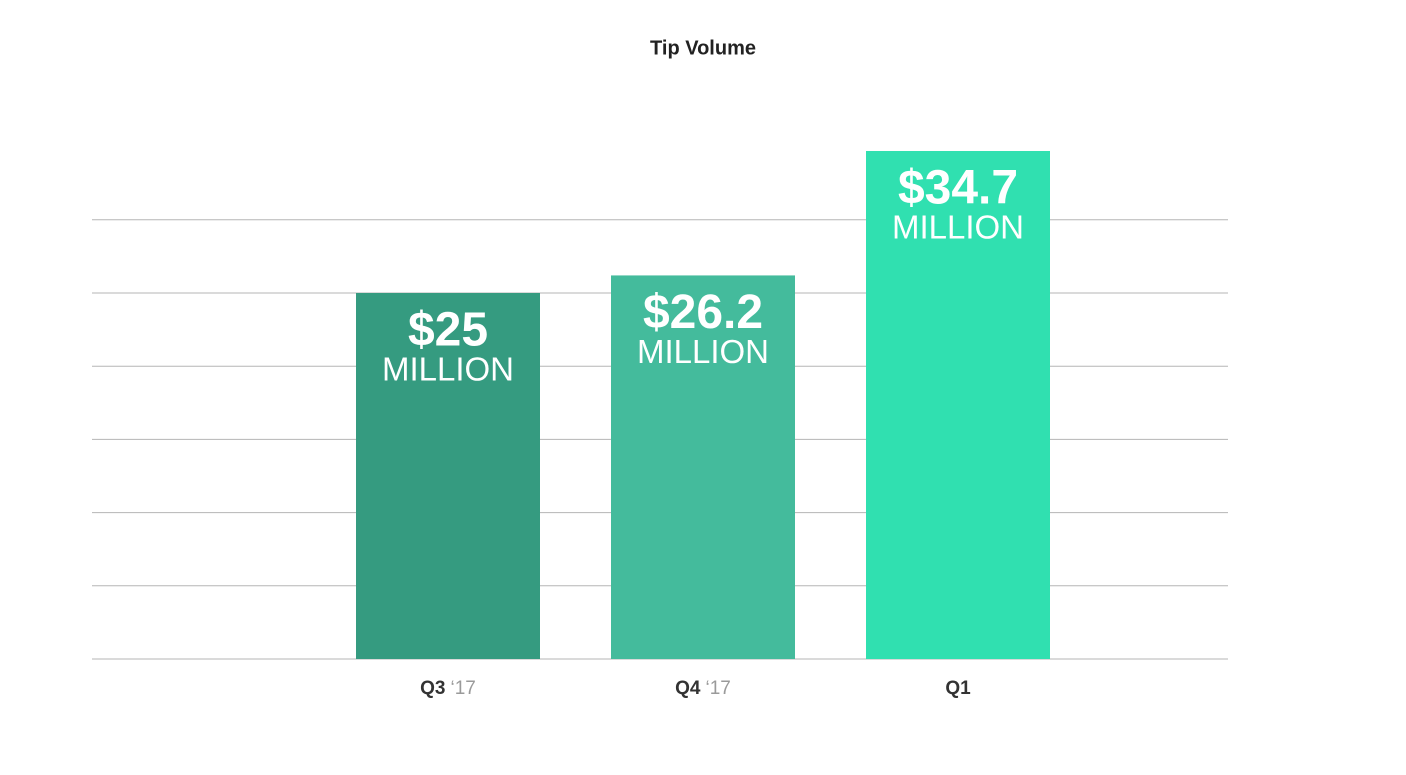  Describe the element at coordinates (703, 312) in the screenshot. I see `value-label: $26.2` at that location.